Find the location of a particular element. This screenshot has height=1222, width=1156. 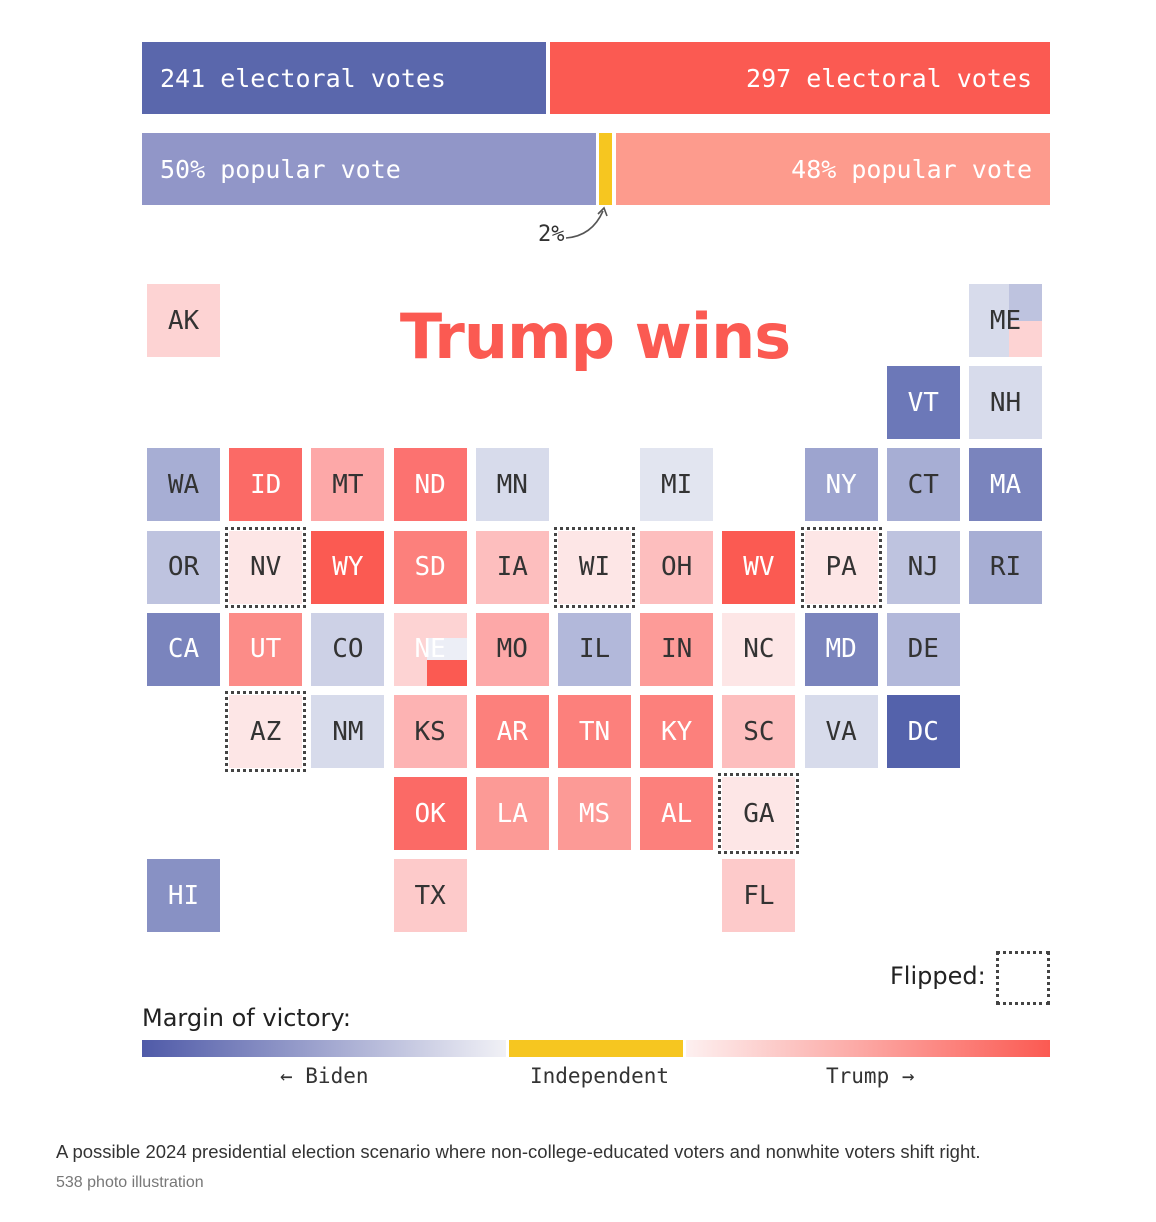

state-abbr: OH is located at coordinates (677, 567).